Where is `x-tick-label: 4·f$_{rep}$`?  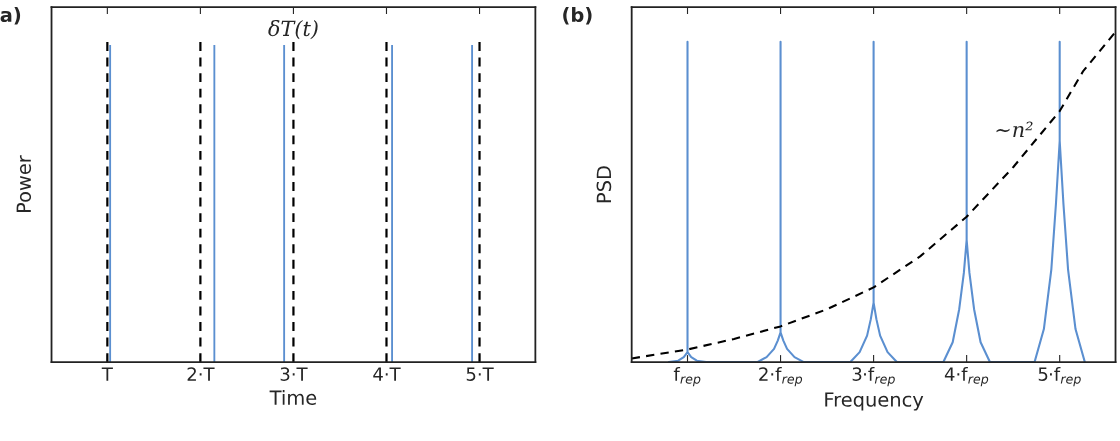
x-tick-label: 4·f$_{rep}$ is located at coordinates (966, 376).